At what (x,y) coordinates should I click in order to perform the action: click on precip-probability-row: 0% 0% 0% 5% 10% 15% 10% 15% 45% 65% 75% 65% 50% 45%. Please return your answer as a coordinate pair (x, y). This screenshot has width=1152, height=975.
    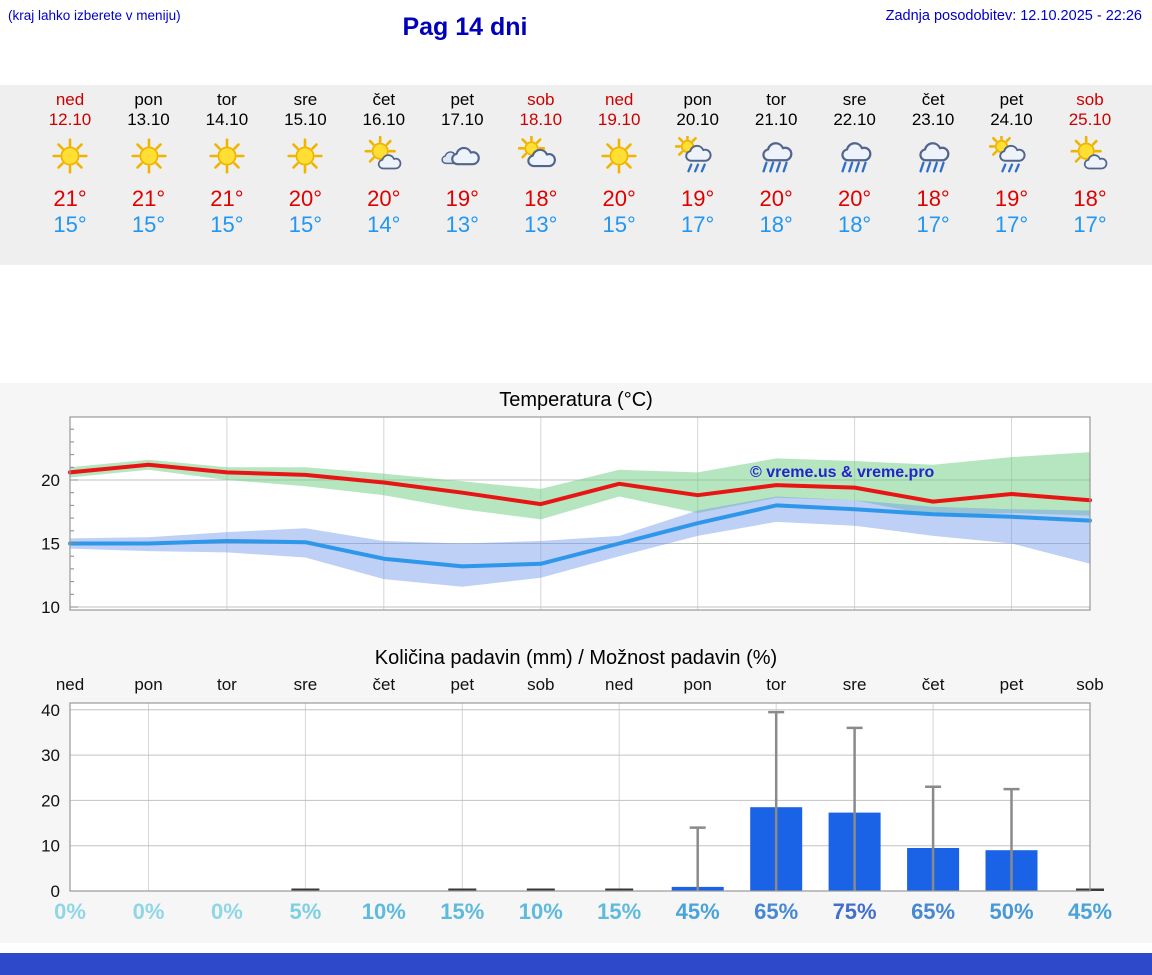
    Looking at the image, I should click on (576, 915).